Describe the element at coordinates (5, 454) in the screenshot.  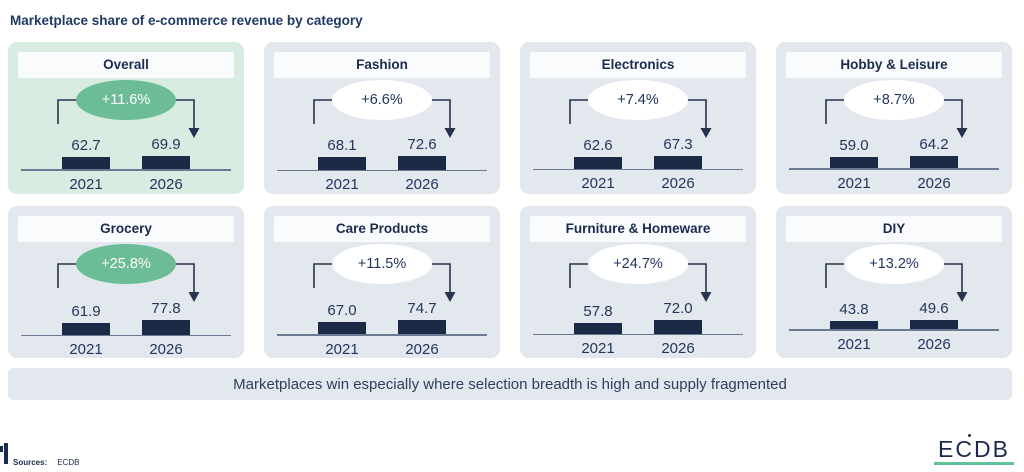
I see `cropped-logo-fragment` at that location.